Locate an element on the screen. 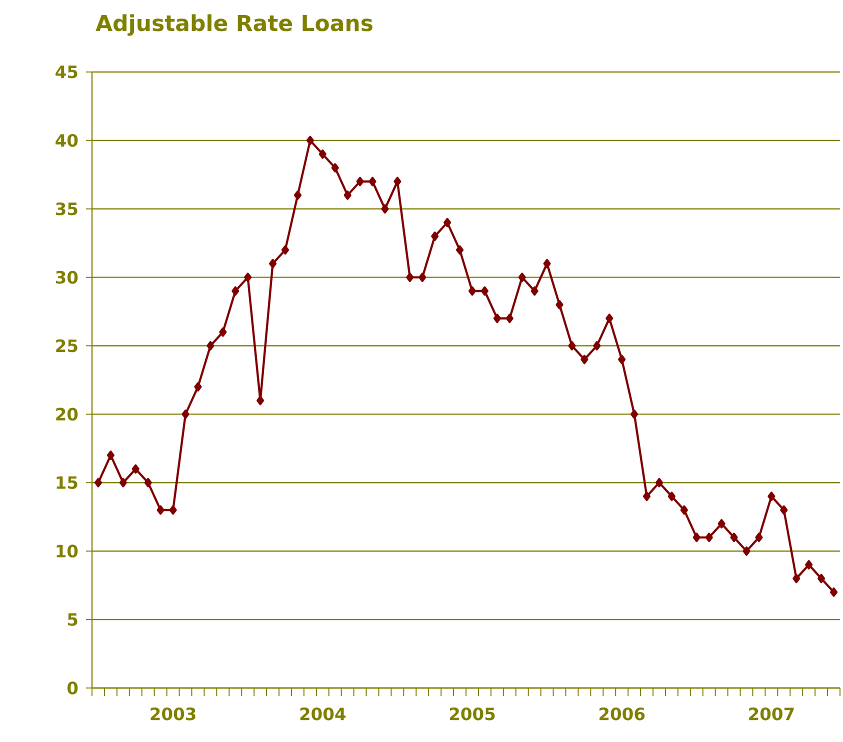  y-tick-label: 35 is located at coordinates (67, 209).